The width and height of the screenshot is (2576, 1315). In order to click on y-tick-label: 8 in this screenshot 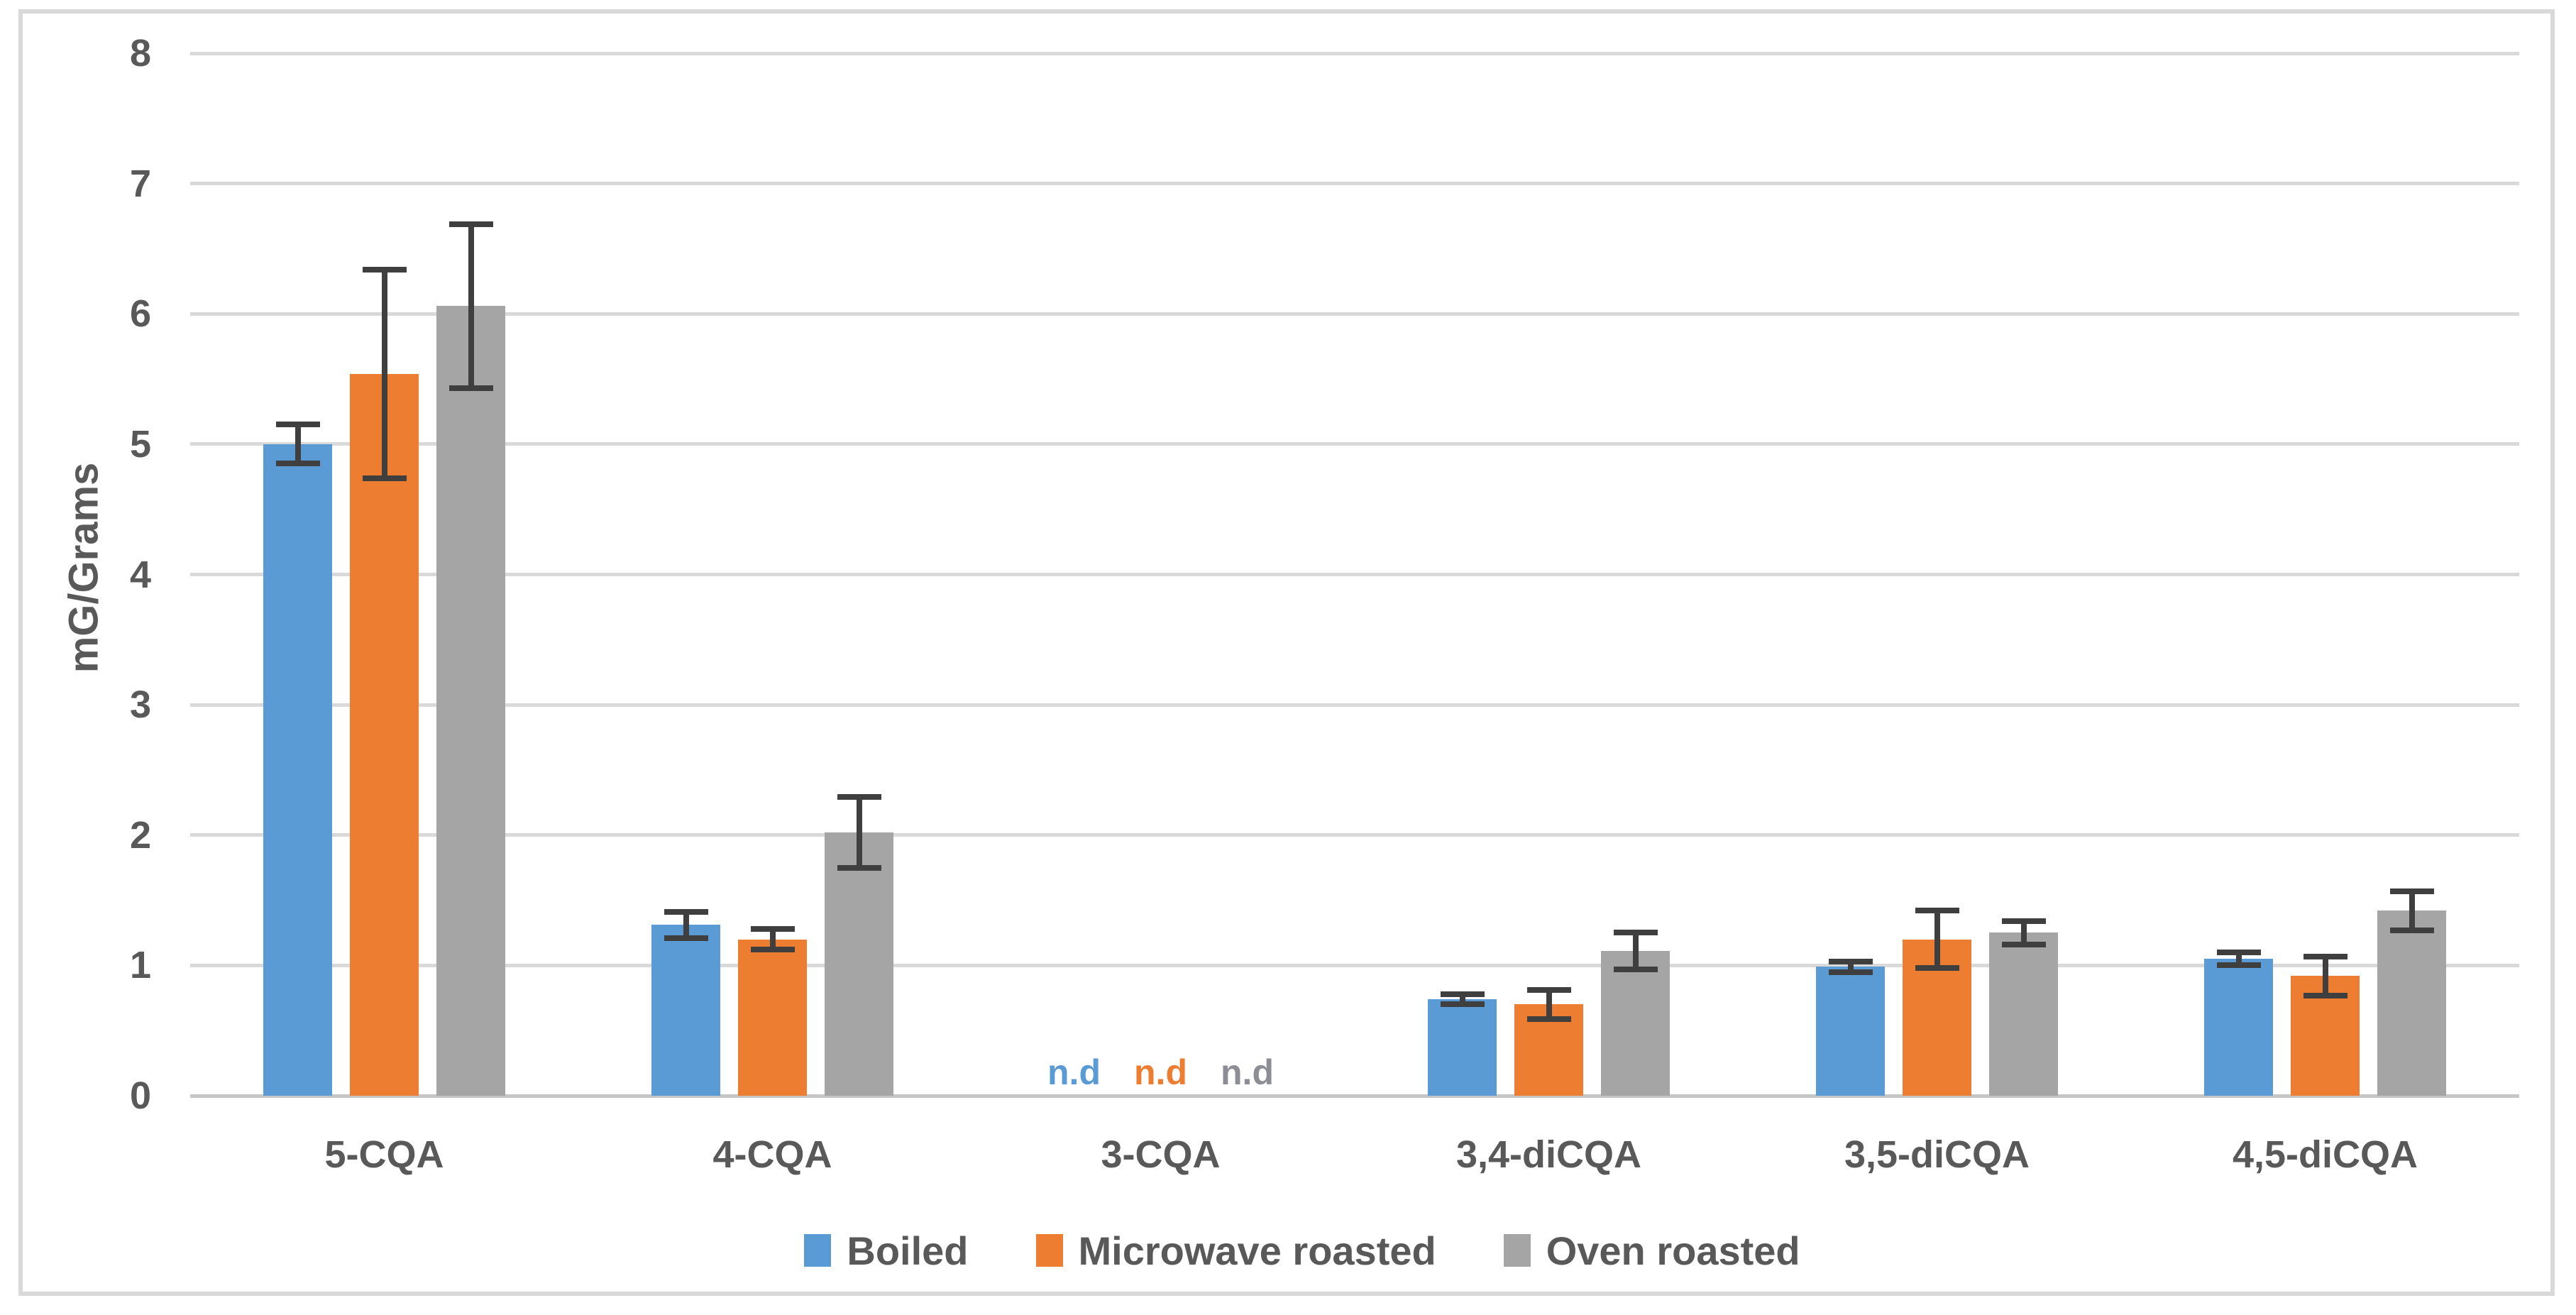, I will do `click(140, 53)`.